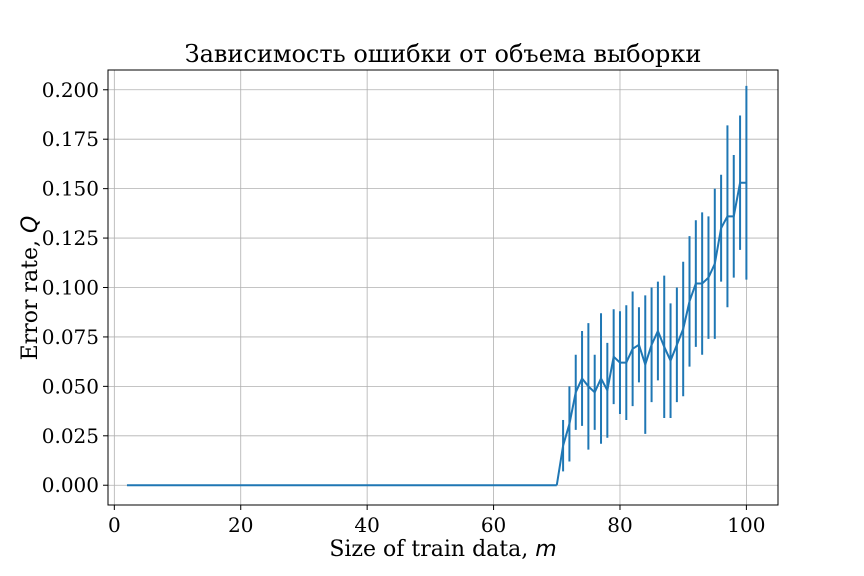 Image resolution: width=864 pixels, height=576 pixels. I want to click on series-group, so click(651, 333).